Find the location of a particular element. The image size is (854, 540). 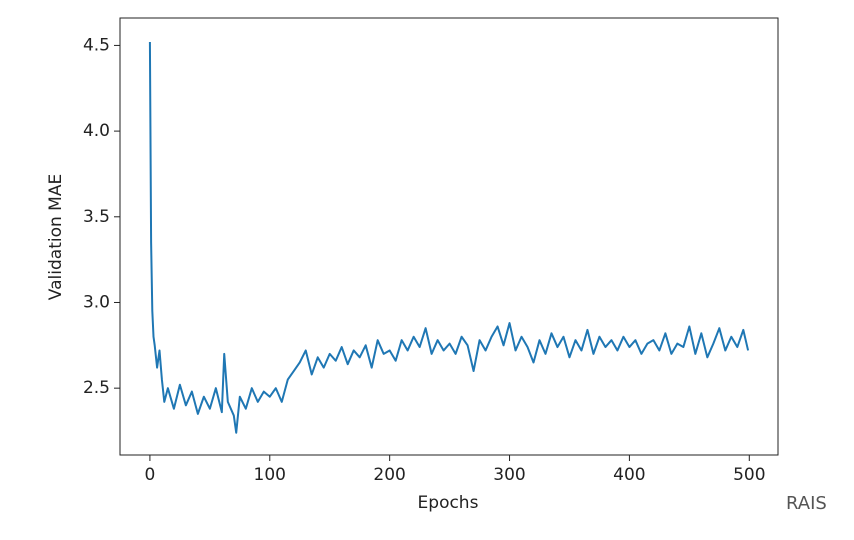

y-tick-label: 4.0 is located at coordinates (96, 131).